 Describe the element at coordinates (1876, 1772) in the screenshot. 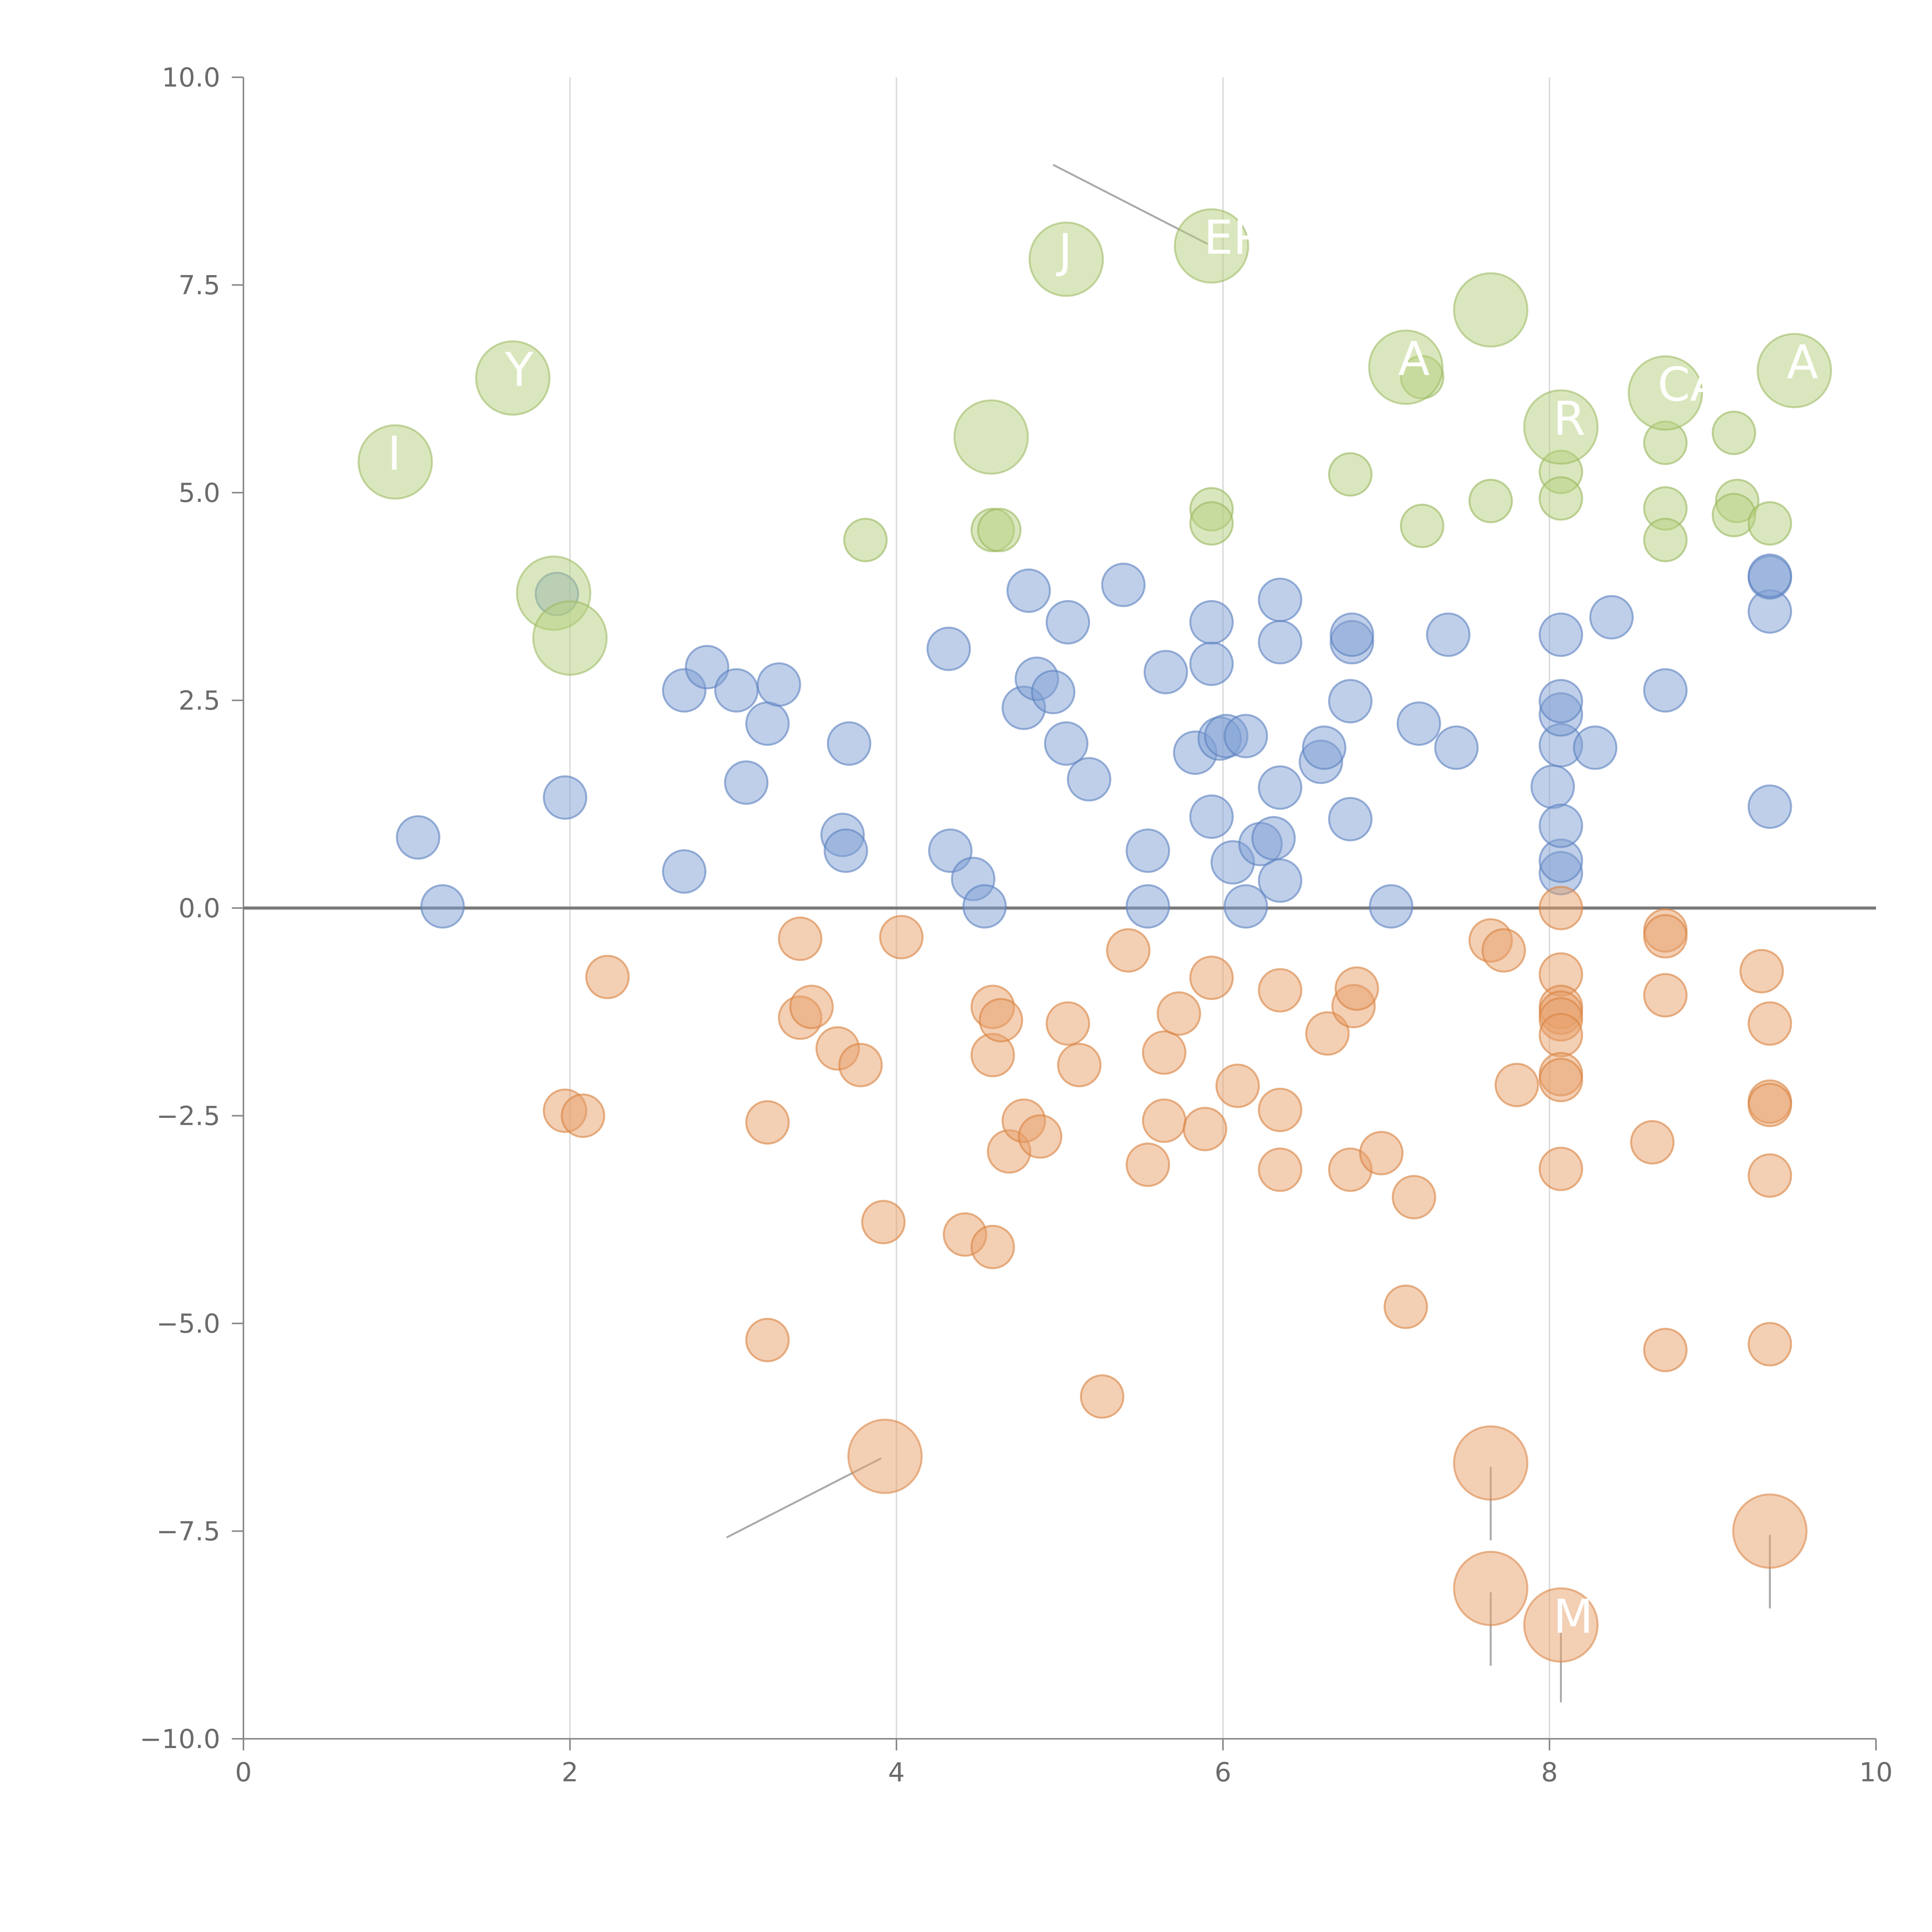

I see `x-tick-label: 10` at that location.